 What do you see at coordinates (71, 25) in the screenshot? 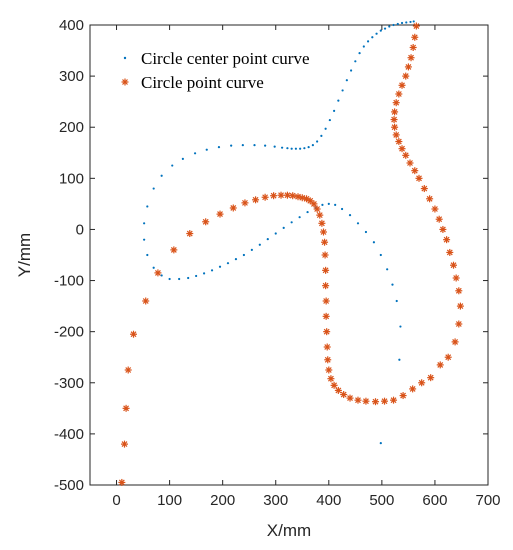
I see `y-tick-label: 400` at bounding box center [71, 25].